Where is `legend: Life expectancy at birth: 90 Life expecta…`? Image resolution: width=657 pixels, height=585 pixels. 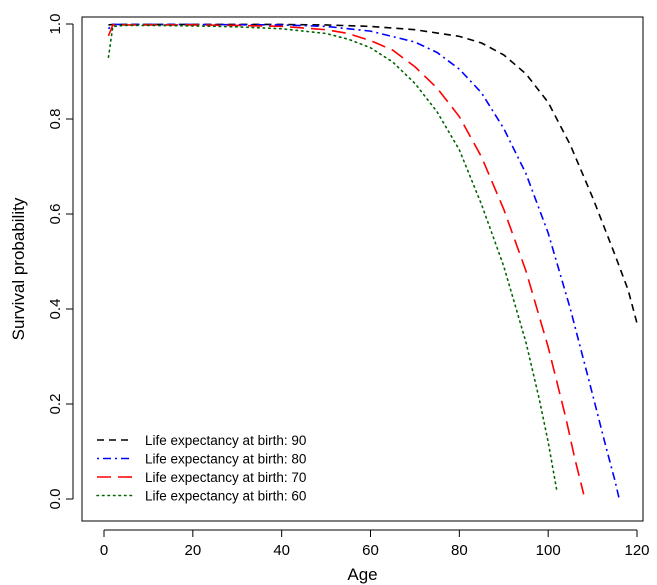 legend: Life expectancy at birth: 90 Life expecta… is located at coordinates (201, 468).